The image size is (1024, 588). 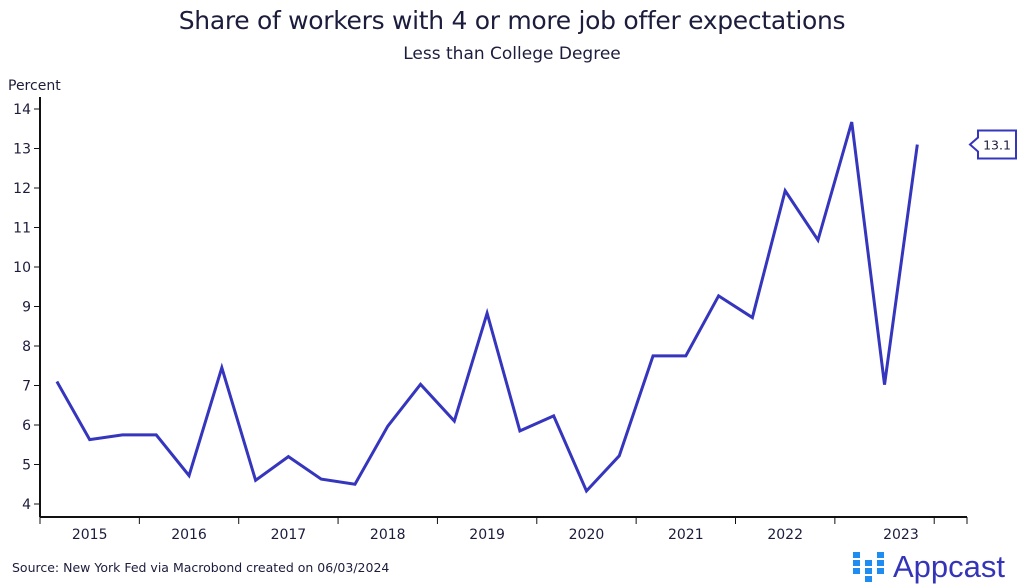 I want to click on x-tick-label: 2017, so click(x=289, y=535).